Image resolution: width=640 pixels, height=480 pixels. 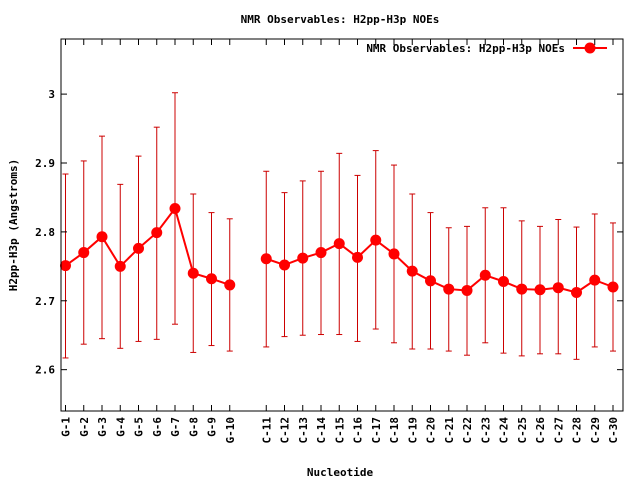 I want to click on x-axis-label: Nucleotide, so click(x=340, y=472).